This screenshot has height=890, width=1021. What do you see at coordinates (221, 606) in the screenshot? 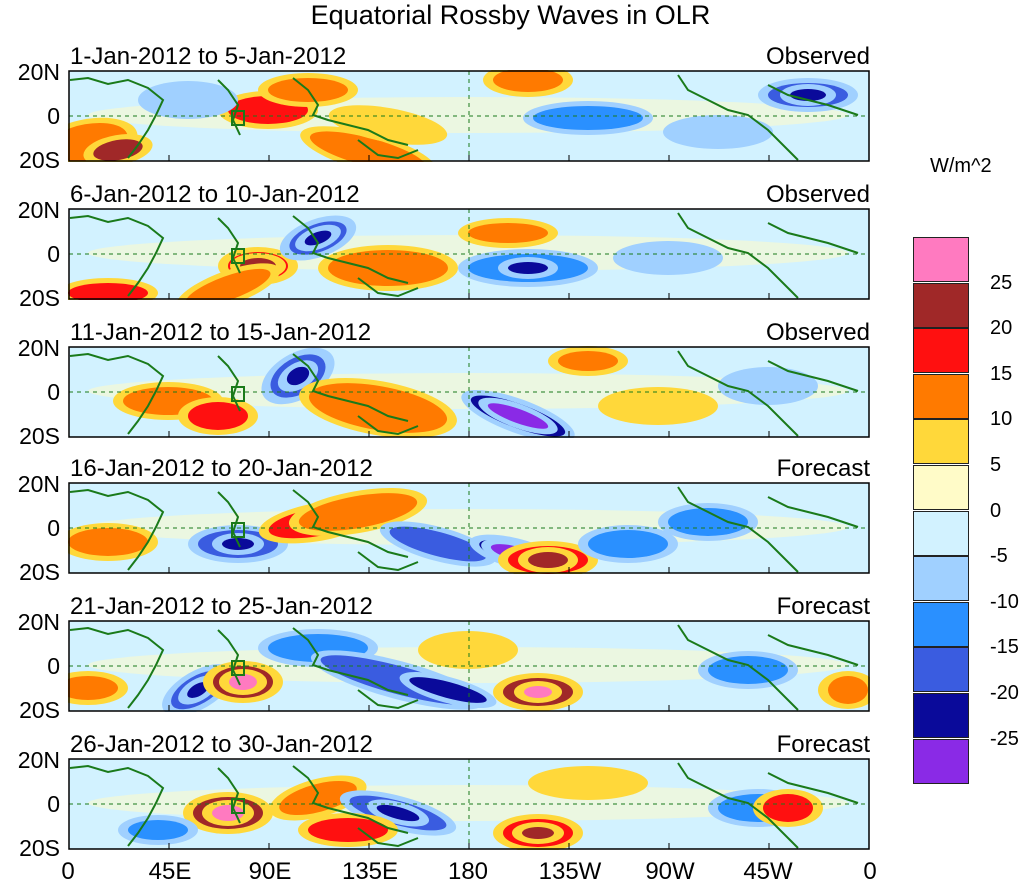
I see `panel-date-range: 21-Jan-2012 to 25-Jan-2012` at bounding box center [221, 606].